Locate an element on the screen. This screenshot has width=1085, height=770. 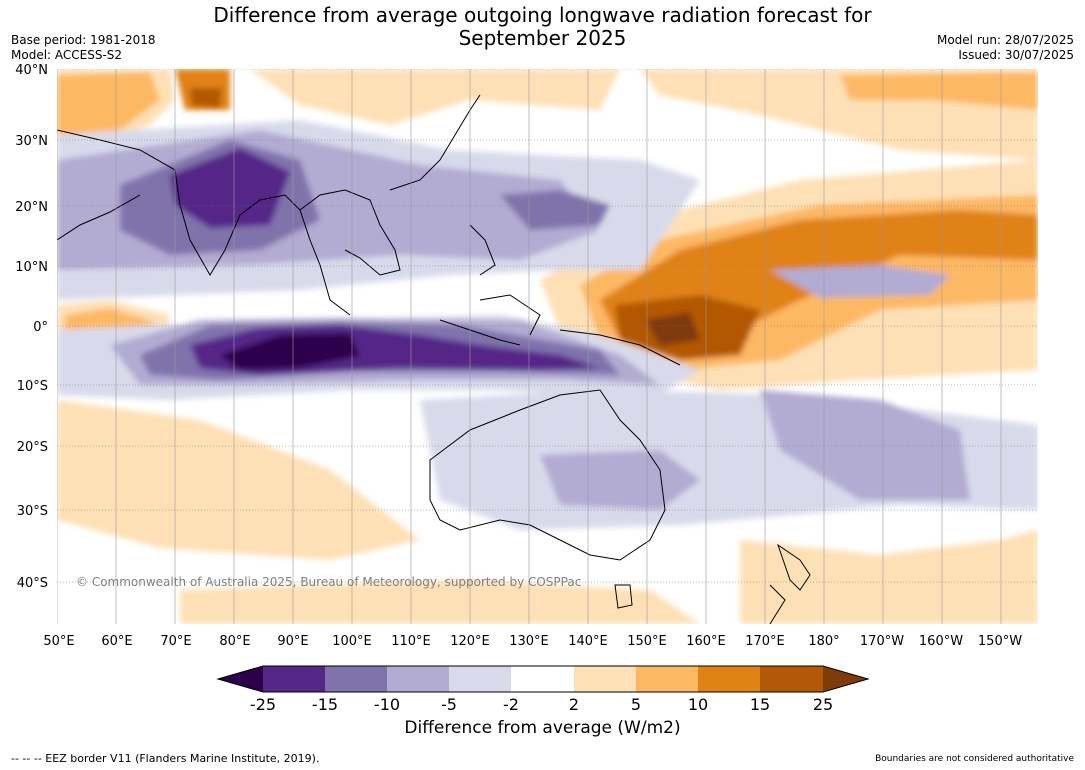
colorbar-tick: 15 is located at coordinates (760, 704).